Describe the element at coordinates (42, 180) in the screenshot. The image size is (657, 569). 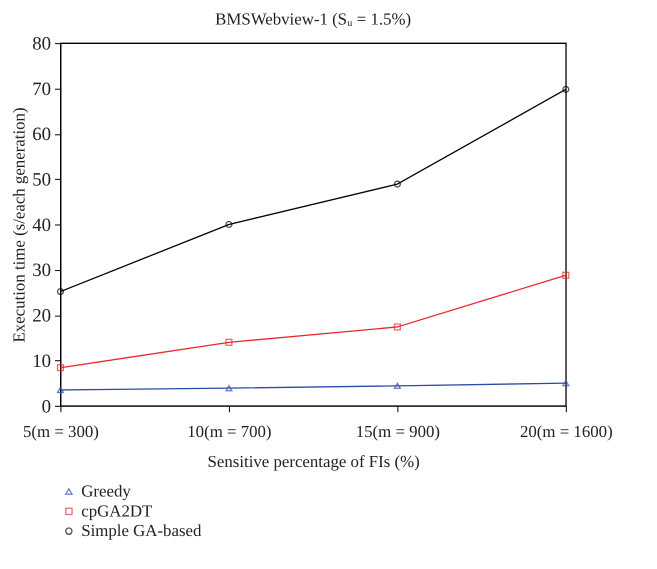
I see `y-tick-label: 50` at that location.